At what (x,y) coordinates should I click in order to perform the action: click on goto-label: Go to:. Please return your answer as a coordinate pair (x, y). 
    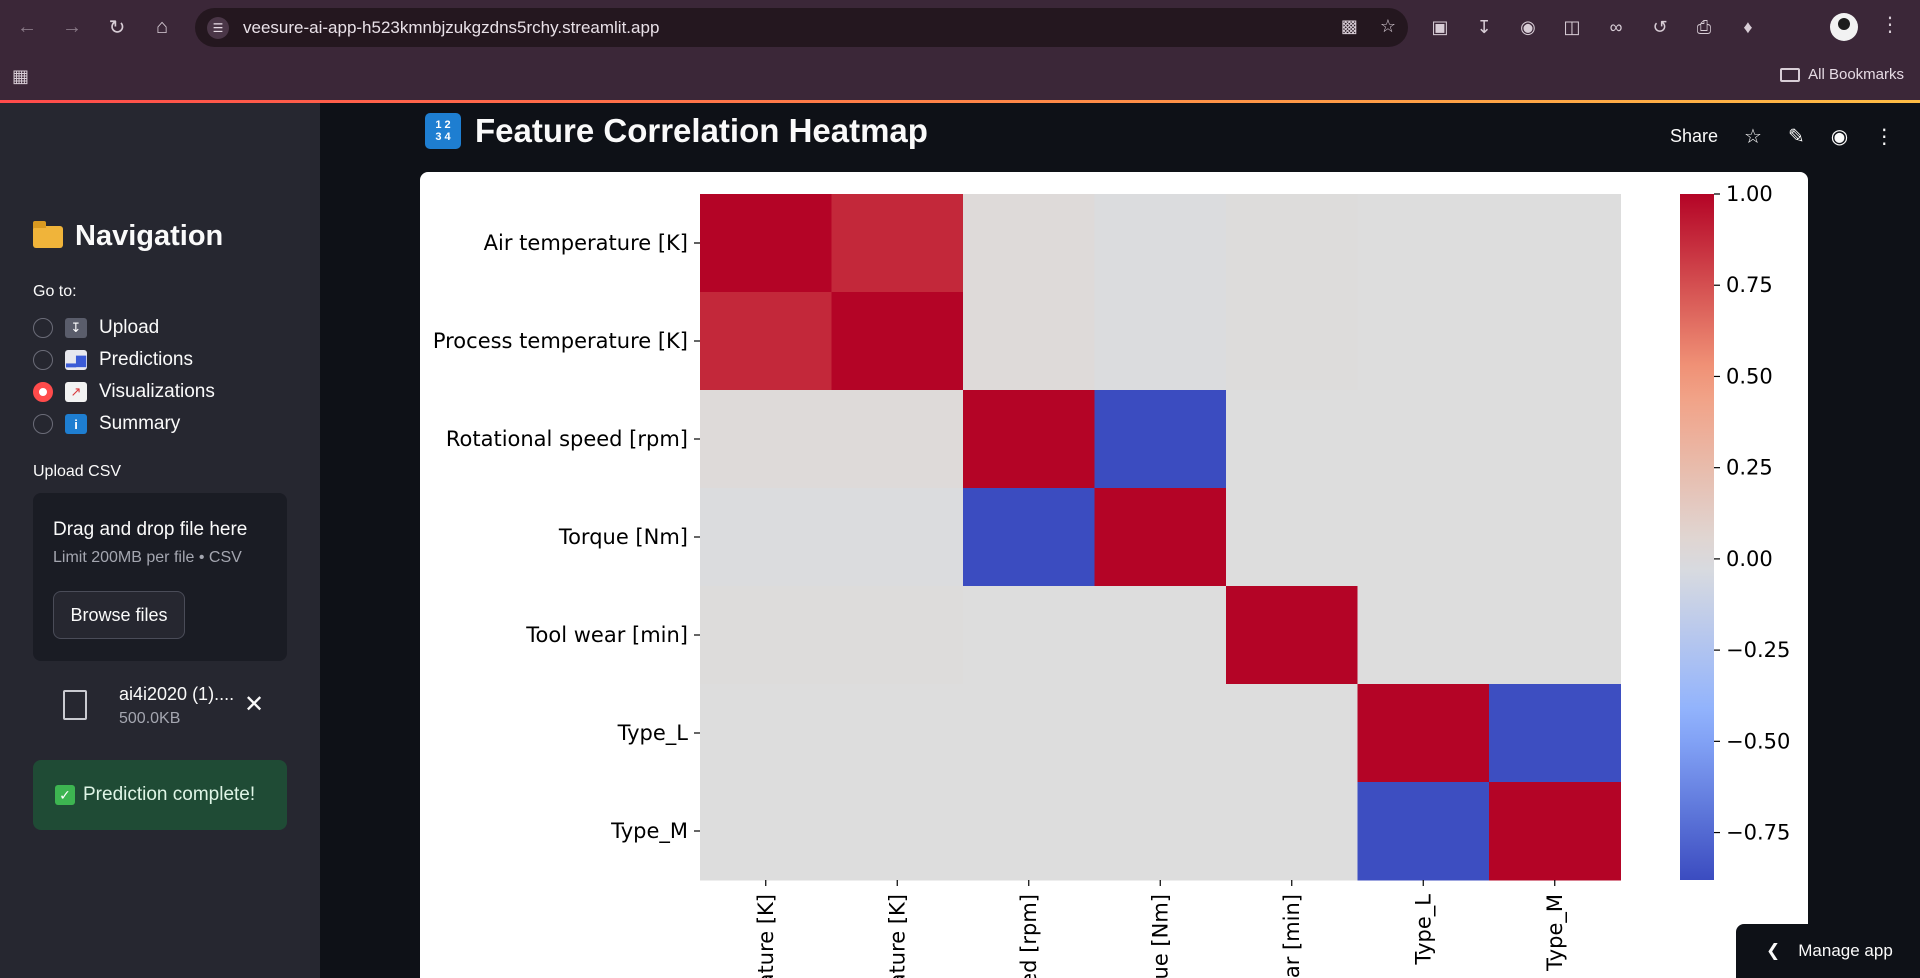
    Looking at the image, I should click on (55, 291).